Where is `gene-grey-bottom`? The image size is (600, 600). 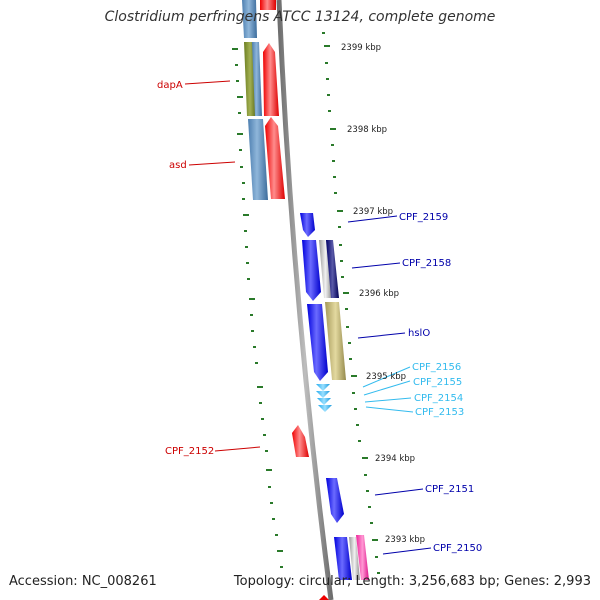 gene-grey-bottom is located at coordinates (354, 558).